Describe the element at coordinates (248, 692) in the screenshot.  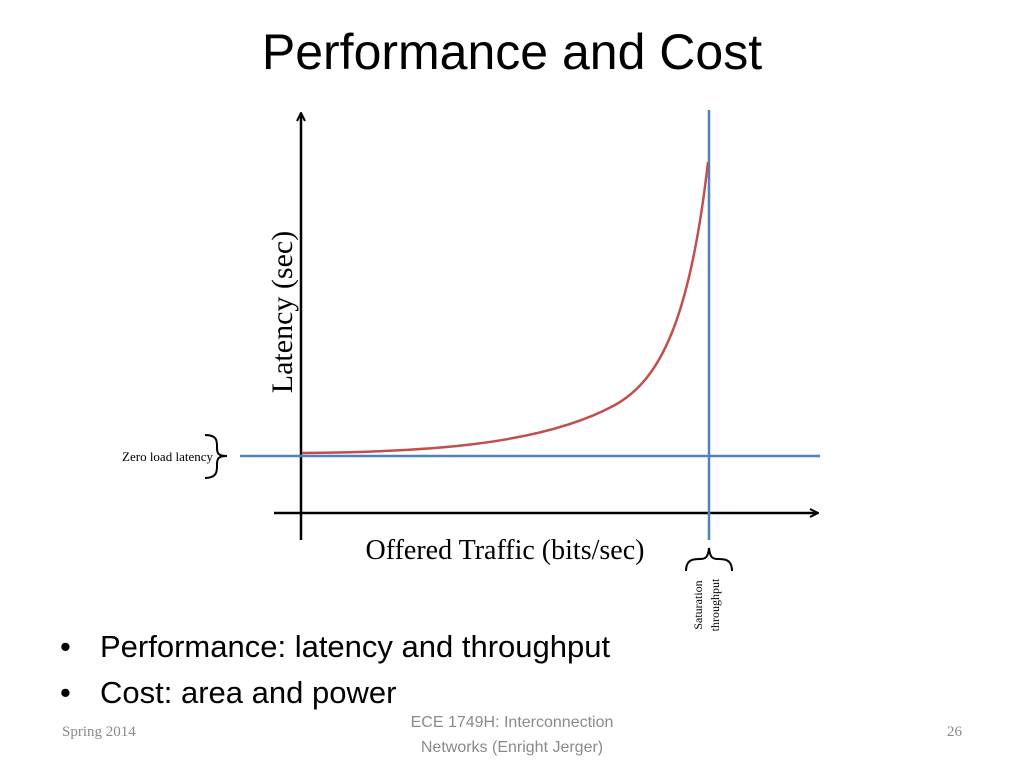
I see `bullet-text: Cost: area and power` at that location.